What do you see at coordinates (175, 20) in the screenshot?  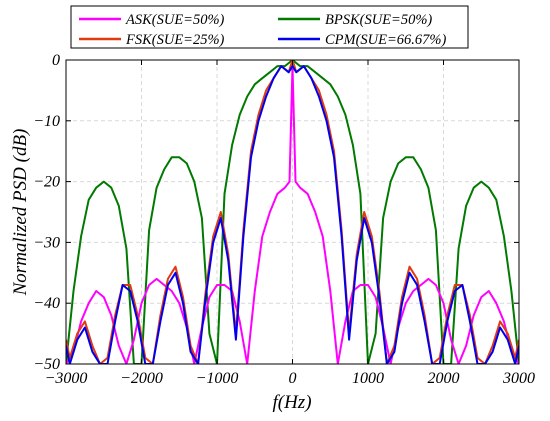 I see `legend-label-ask: ASK(SUE=50%)` at bounding box center [175, 20].